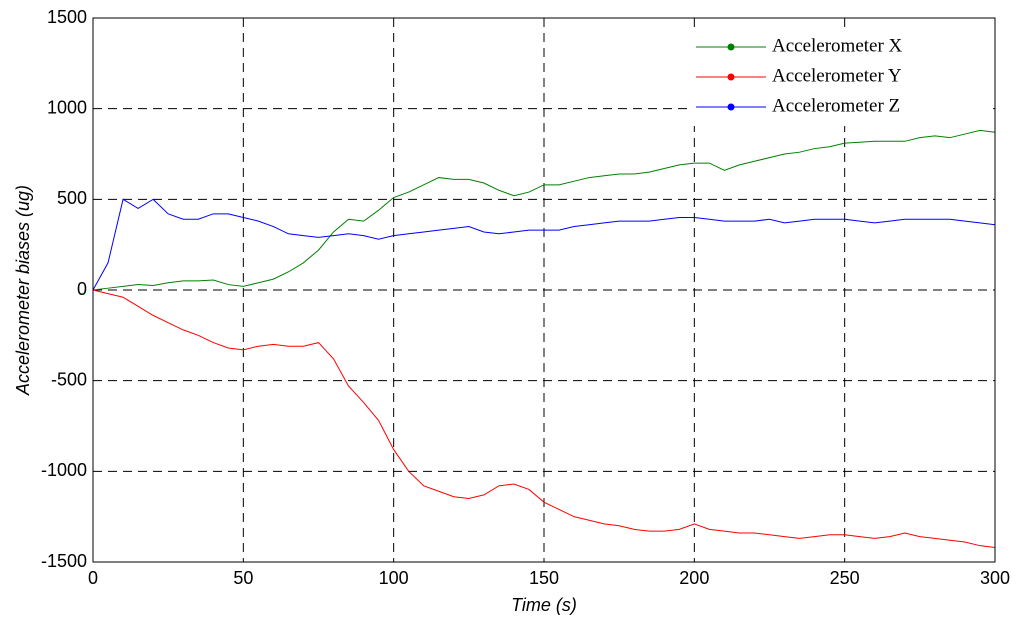 The image size is (1024, 633). I want to click on x-tick-label: 300, so click(995, 578).